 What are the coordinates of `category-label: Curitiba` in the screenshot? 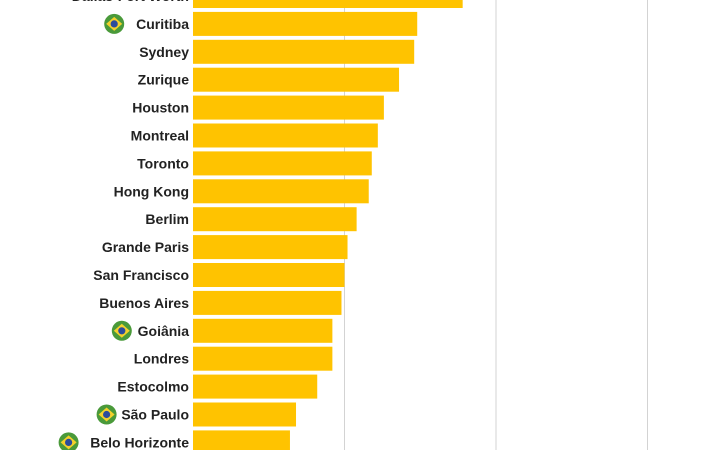 It's located at (162, 24).